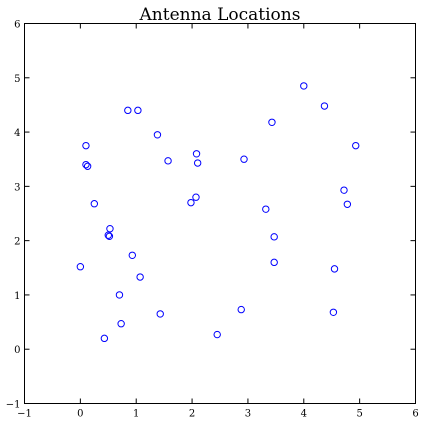 The width and height of the screenshot is (424, 424). What do you see at coordinates (248, 414) in the screenshot?
I see `x-tick-label: 3` at bounding box center [248, 414].